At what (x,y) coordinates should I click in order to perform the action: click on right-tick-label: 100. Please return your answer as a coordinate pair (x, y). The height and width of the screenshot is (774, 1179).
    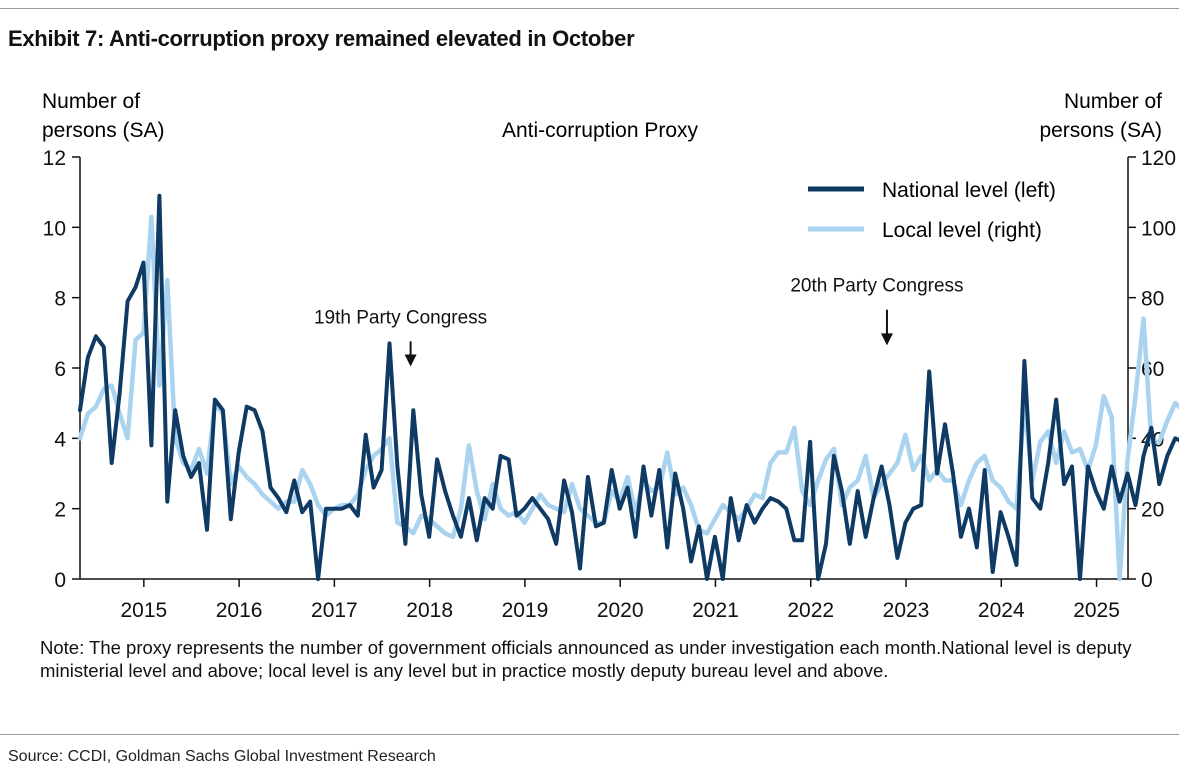
    Looking at the image, I should click on (1158, 228).